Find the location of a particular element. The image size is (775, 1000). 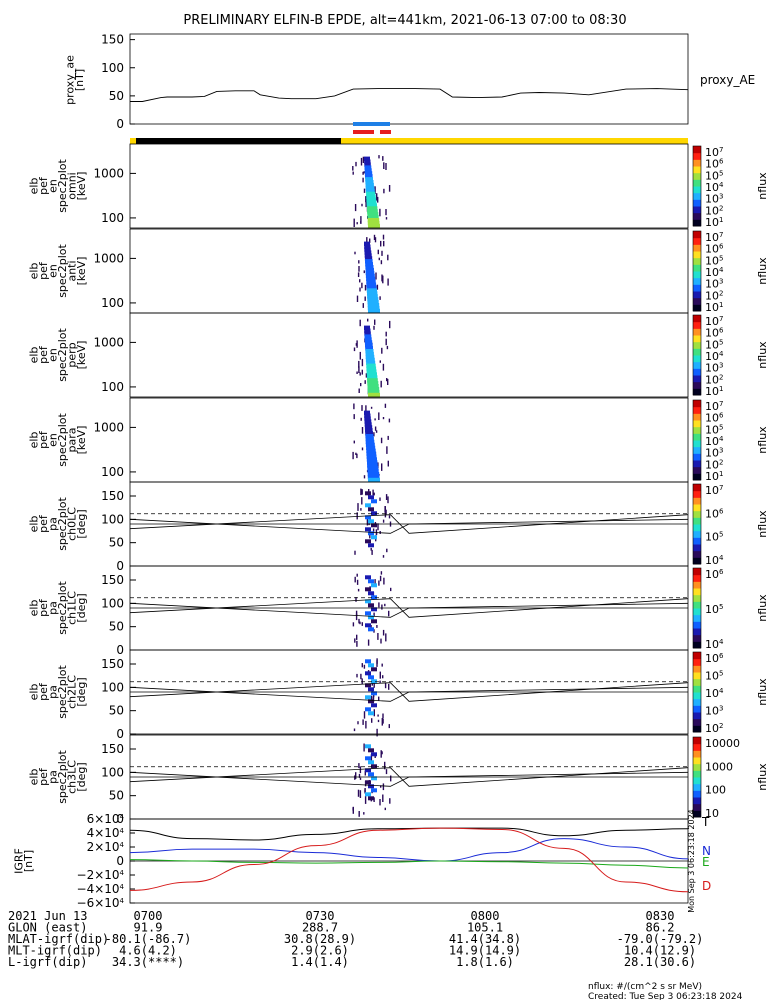

axis-label-line: ch2LC is located at coordinates (71, 692).